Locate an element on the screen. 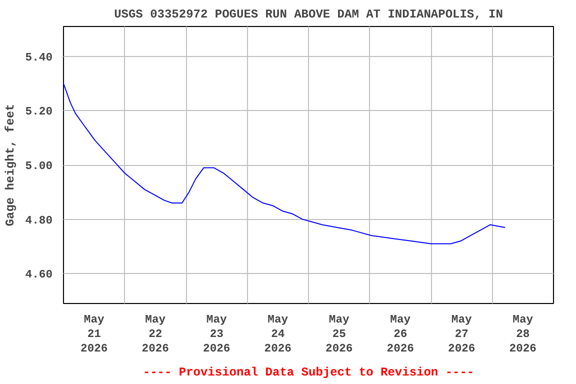 The height and width of the screenshot is (384, 576). x-tick-label: May 25 2026 is located at coordinates (339, 335).